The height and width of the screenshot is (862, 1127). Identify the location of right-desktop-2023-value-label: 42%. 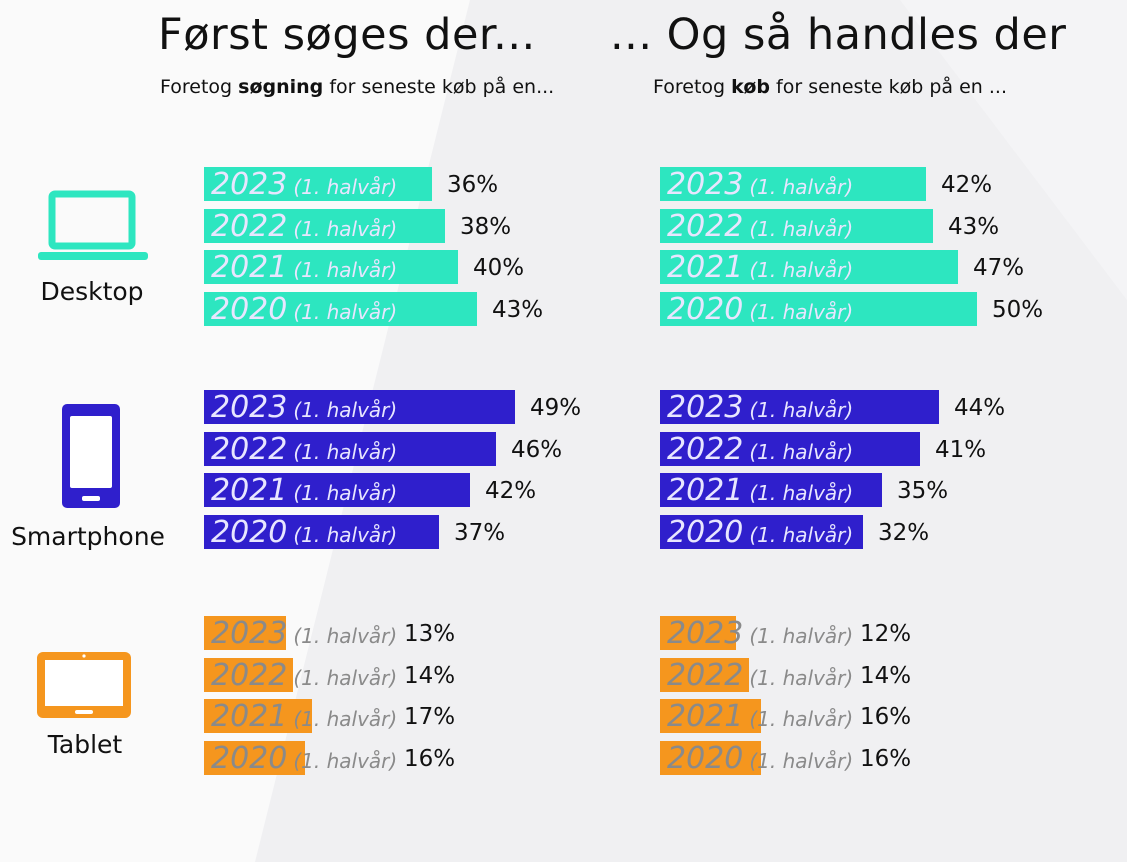
(967, 185).